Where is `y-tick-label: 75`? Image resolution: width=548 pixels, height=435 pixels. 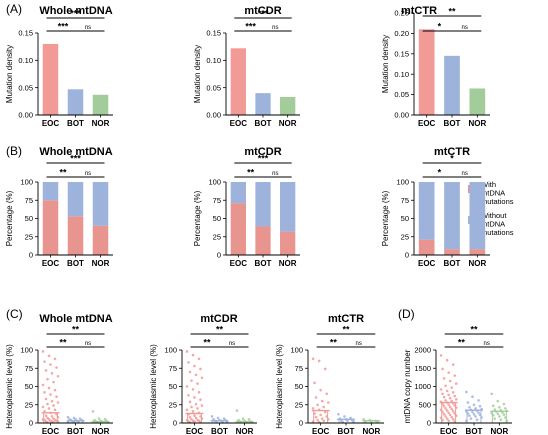 y-tick-label: 75 is located at coordinates (299, 368).